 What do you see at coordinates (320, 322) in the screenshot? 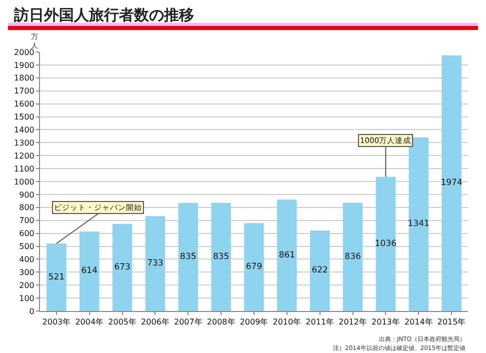
I see `x-tick-label: 2011年` at bounding box center [320, 322].